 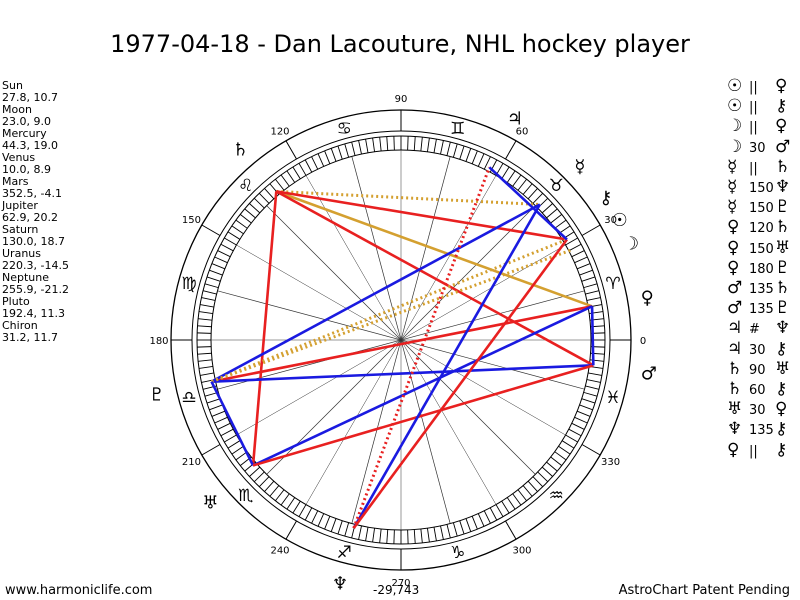 I want to click on aspect-row: ♃ 30 ⚷, so click(x=763, y=349).